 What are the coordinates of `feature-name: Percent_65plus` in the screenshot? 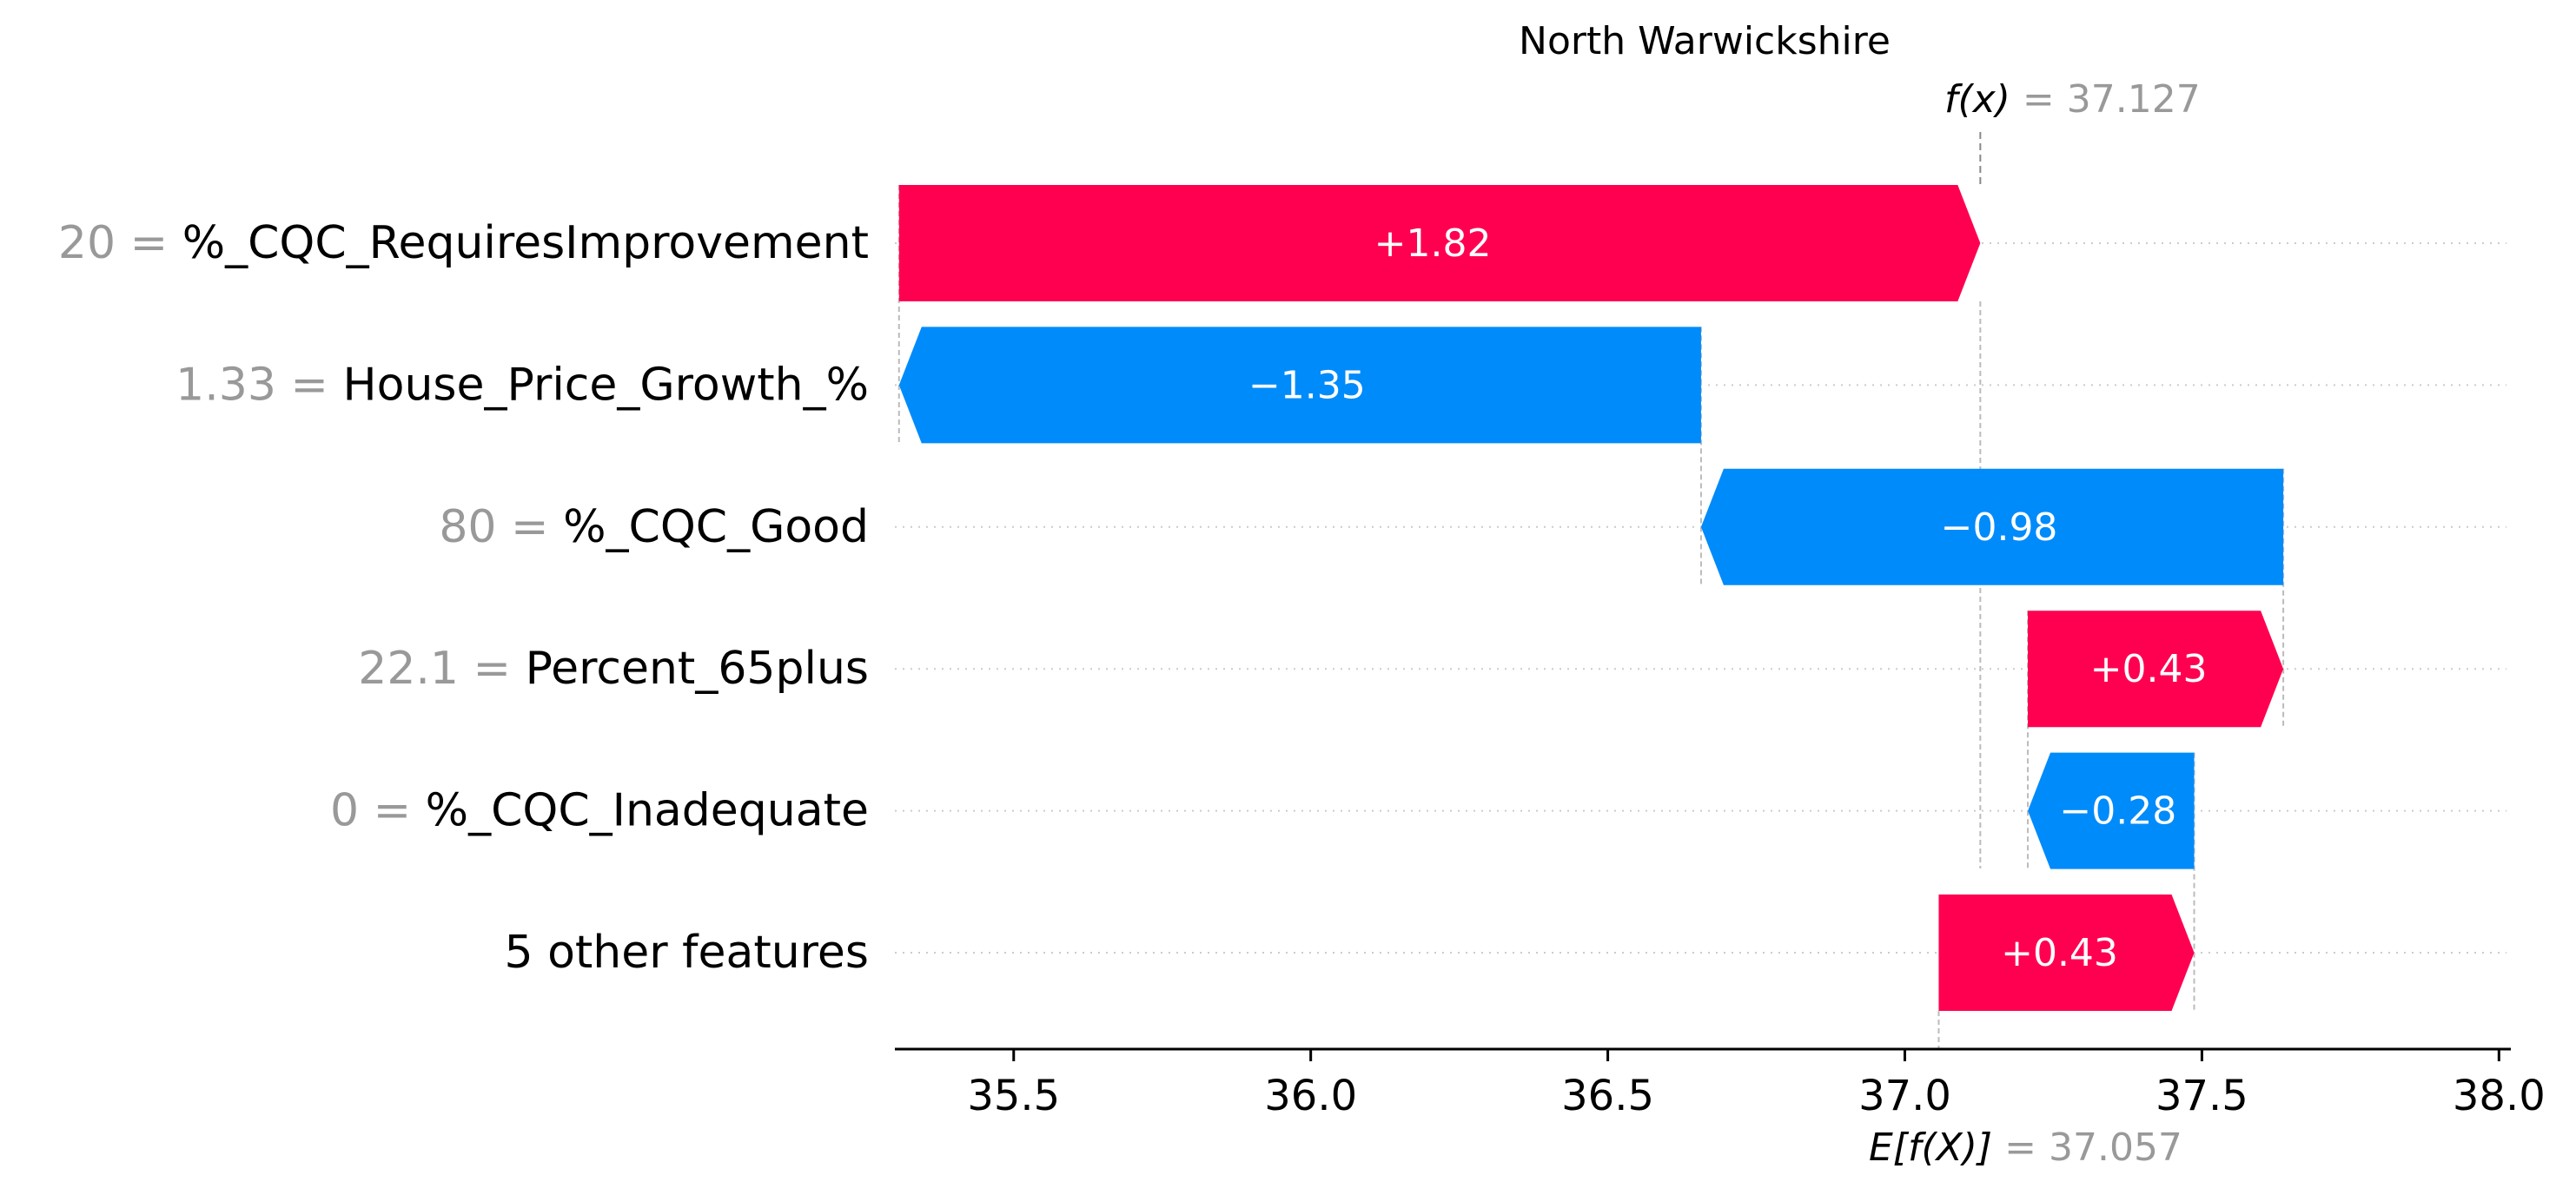 It's located at (697, 669).